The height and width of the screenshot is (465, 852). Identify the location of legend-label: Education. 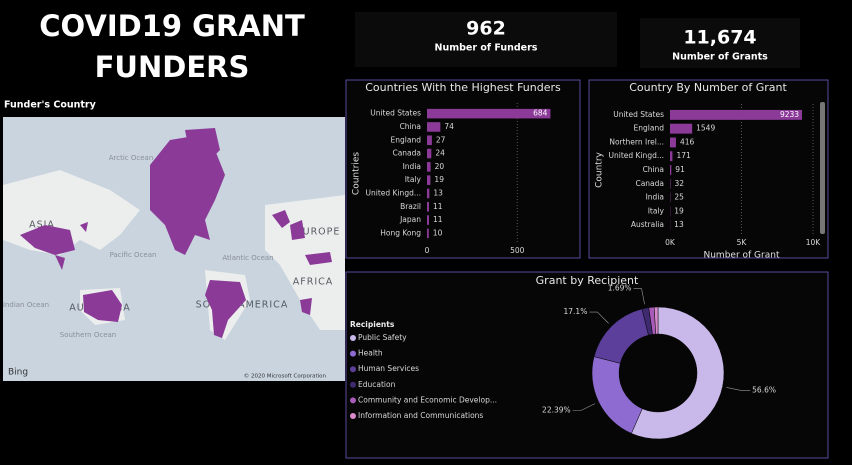
(377, 384).